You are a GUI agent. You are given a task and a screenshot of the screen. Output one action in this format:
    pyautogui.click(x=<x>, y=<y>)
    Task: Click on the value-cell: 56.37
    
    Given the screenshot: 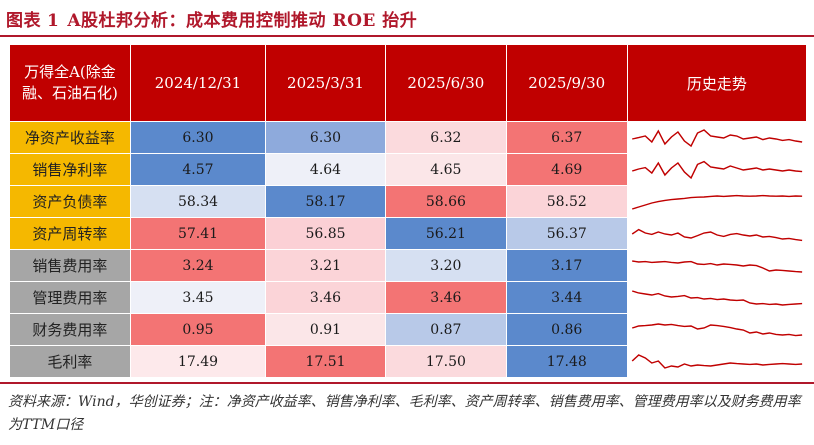 What is the action you would take?
    pyautogui.click(x=566, y=233)
    